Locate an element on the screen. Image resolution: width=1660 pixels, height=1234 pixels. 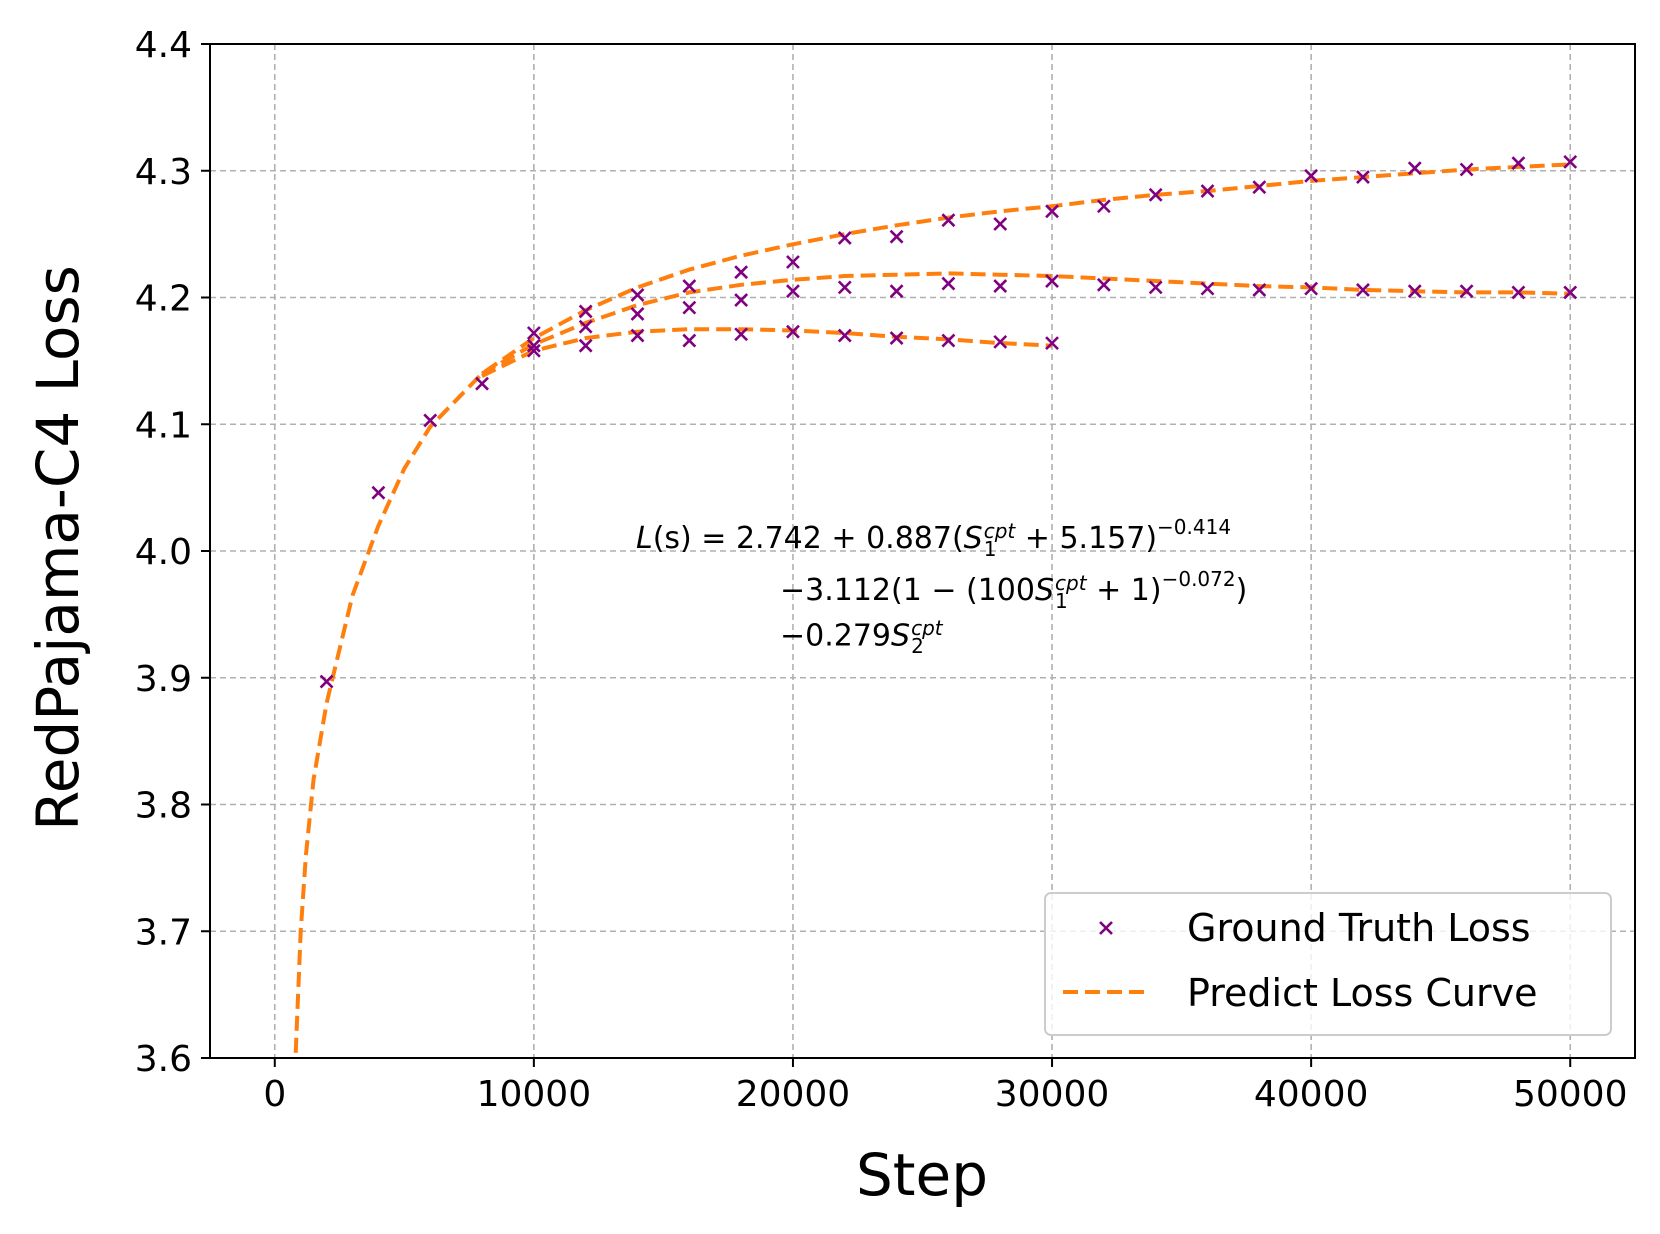
y-tick-label: 4.4 is located at coordinates (163, 45).